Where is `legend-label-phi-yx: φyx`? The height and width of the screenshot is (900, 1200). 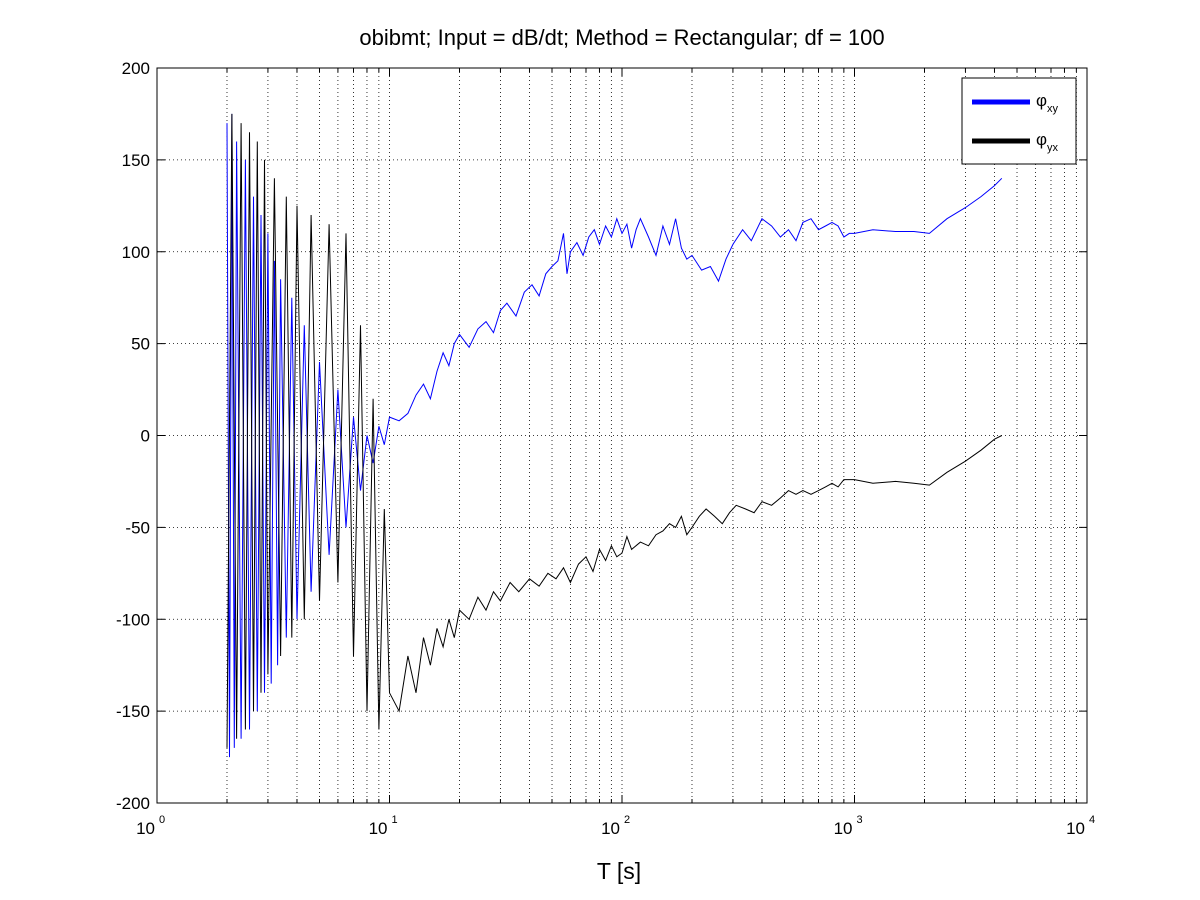
legend-label-phi-yx: φyx is located at coordinates (1047, 142).